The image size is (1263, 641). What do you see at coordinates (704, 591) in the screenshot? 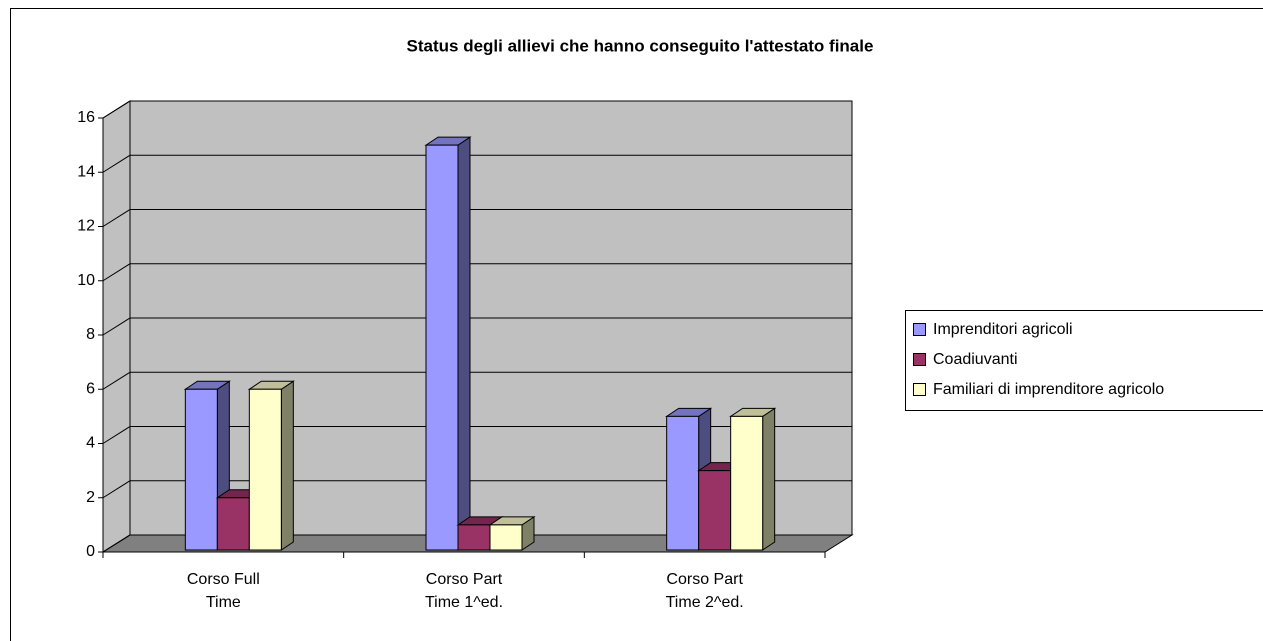
I see `x-tick-label: Corso Part Time 2^ed.` at bounding box center [704, 591].